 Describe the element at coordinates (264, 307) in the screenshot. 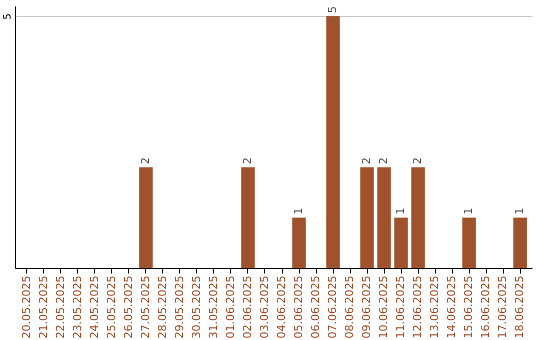

I see `x-tick-label: 03.06.2025` at that location.